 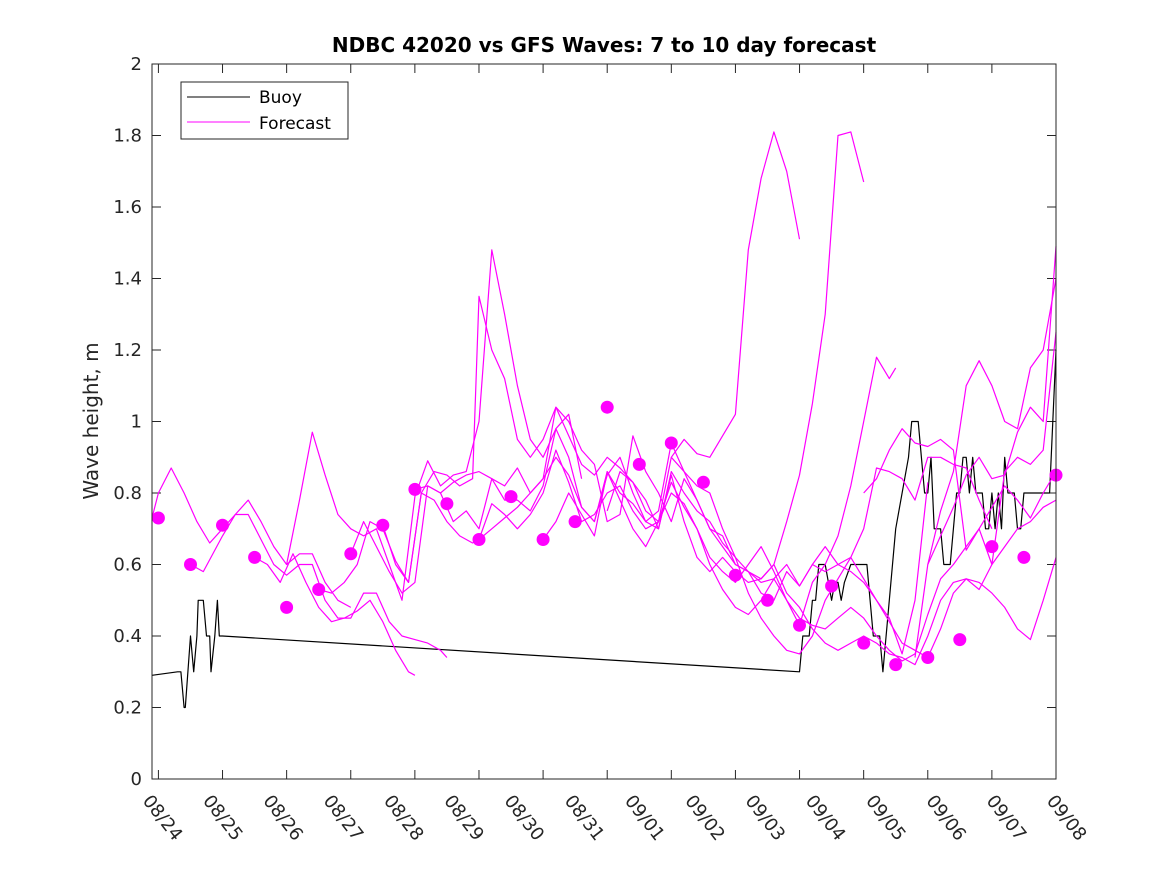 I want to click on legend: Buoy Forecast, so click(x=264, y=110).